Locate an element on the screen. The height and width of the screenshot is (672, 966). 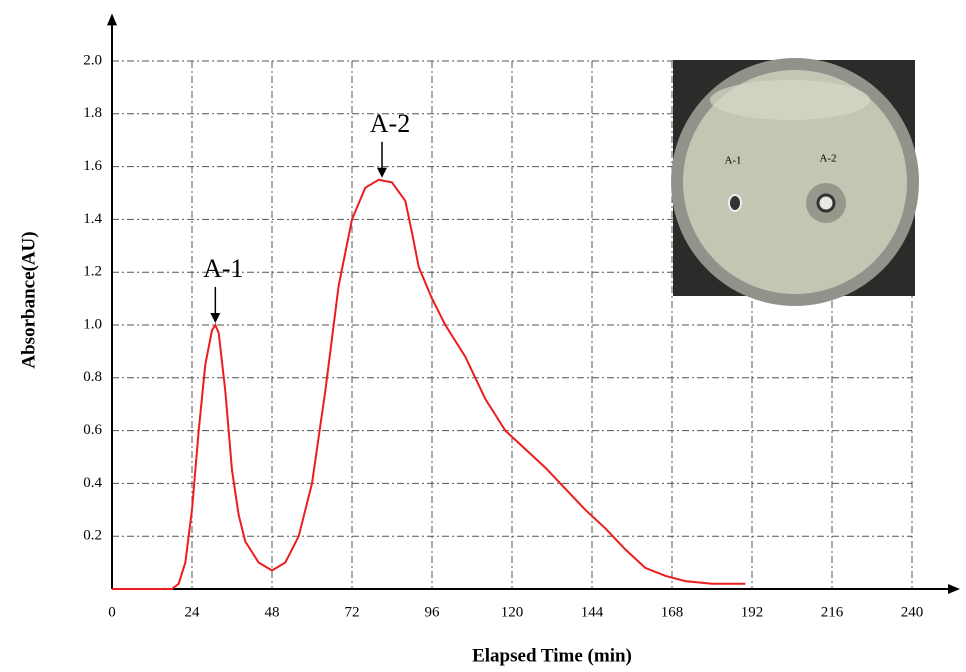
x-tick-label: 96 is located at coordinates (433, 612).